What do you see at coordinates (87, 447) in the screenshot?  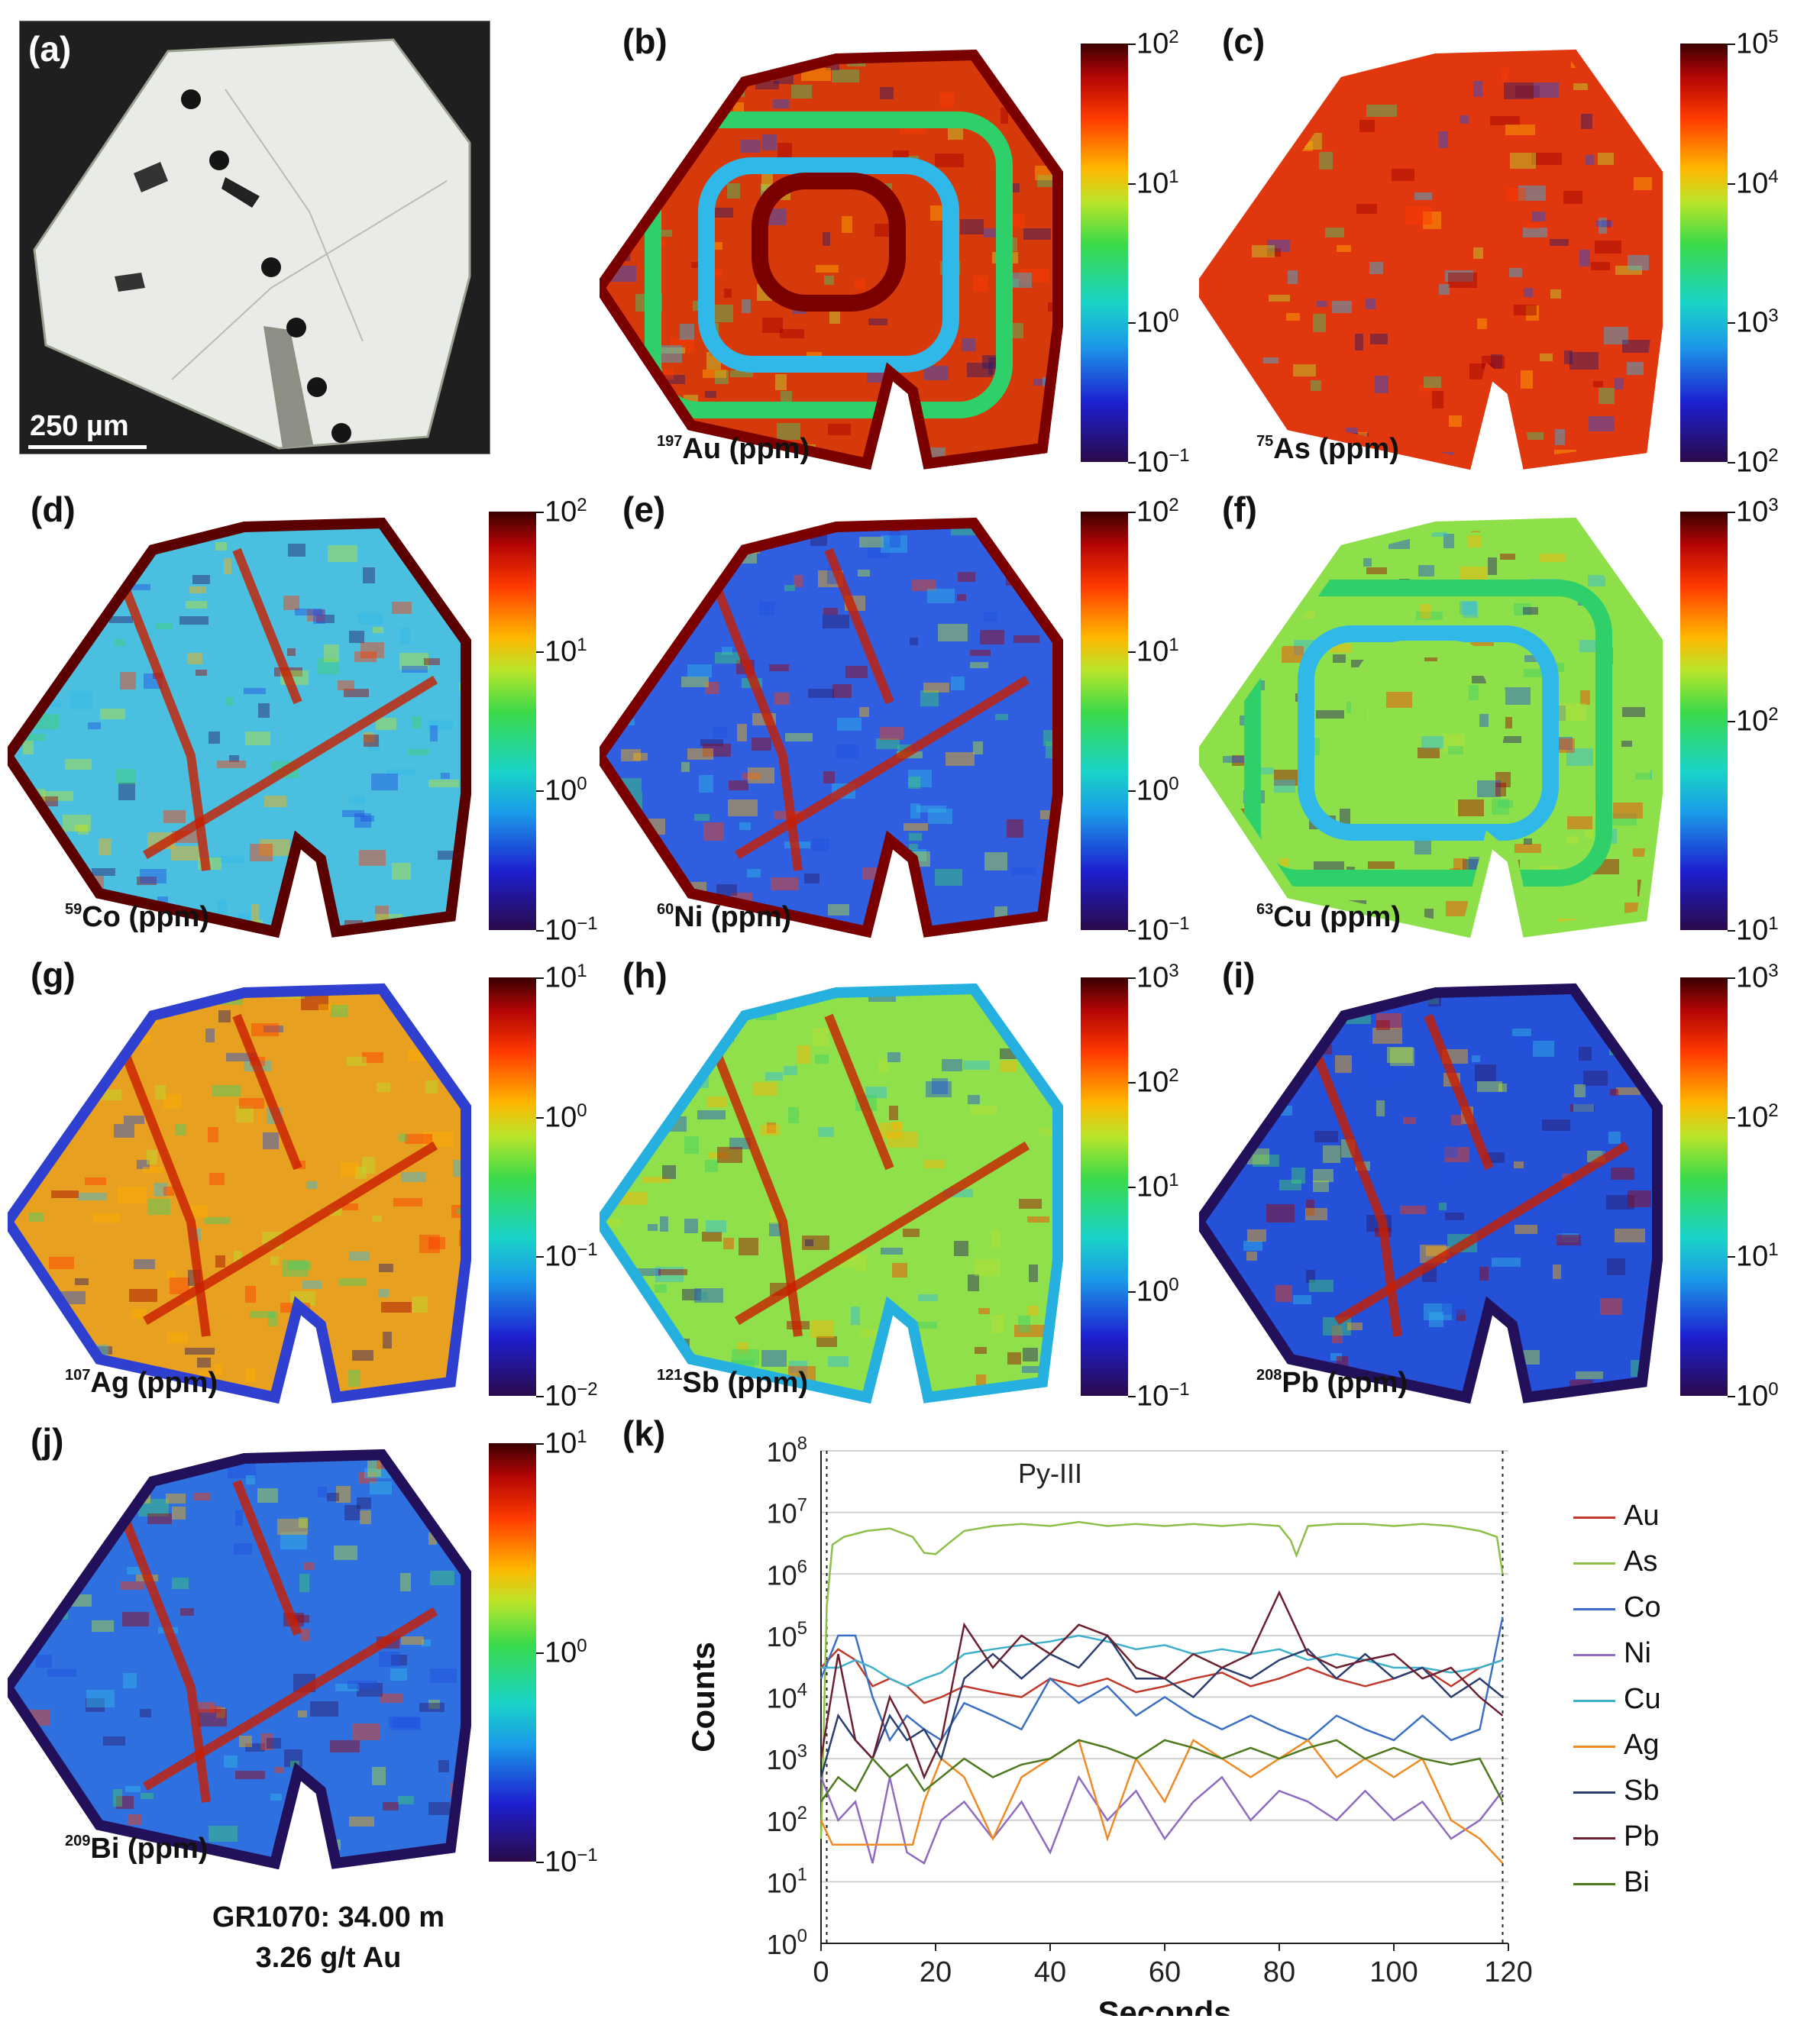 I see `scale-bar` at bounding box center [87, 447].